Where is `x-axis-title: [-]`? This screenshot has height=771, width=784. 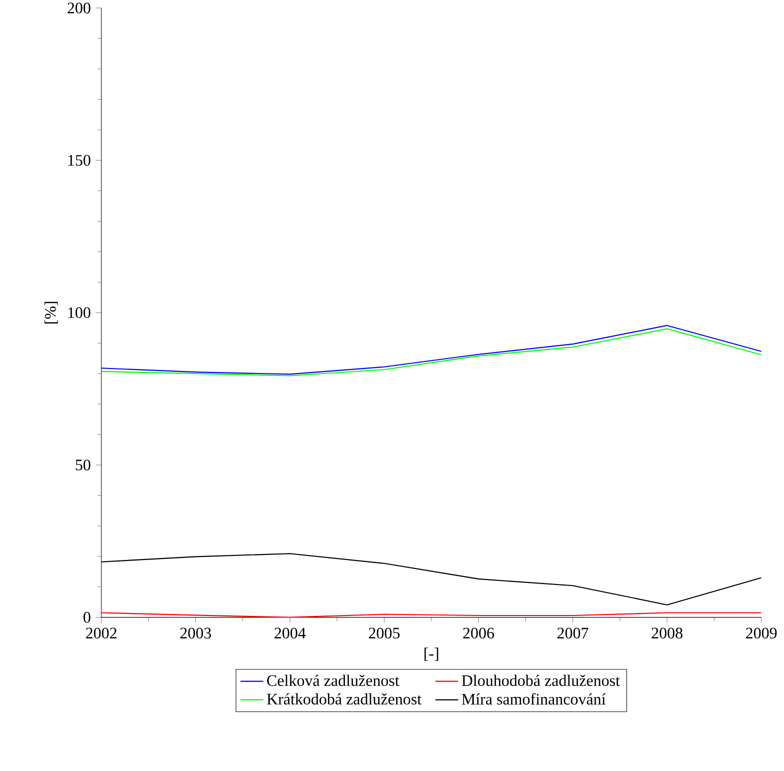
x-axis-title: [-] is located at coordinates (431, 655).